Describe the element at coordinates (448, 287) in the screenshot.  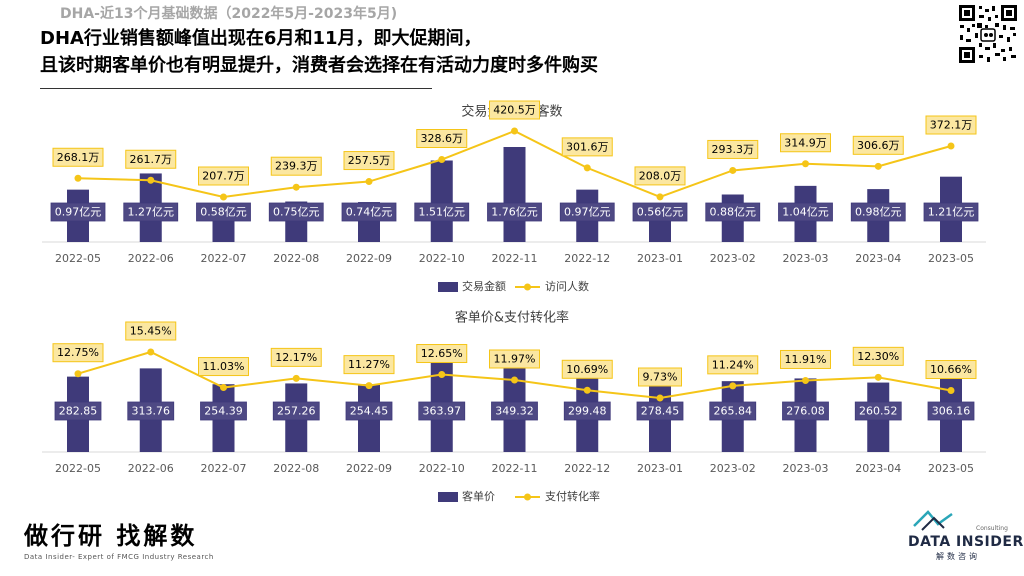
I see `legend-bar-swatch` at that location.